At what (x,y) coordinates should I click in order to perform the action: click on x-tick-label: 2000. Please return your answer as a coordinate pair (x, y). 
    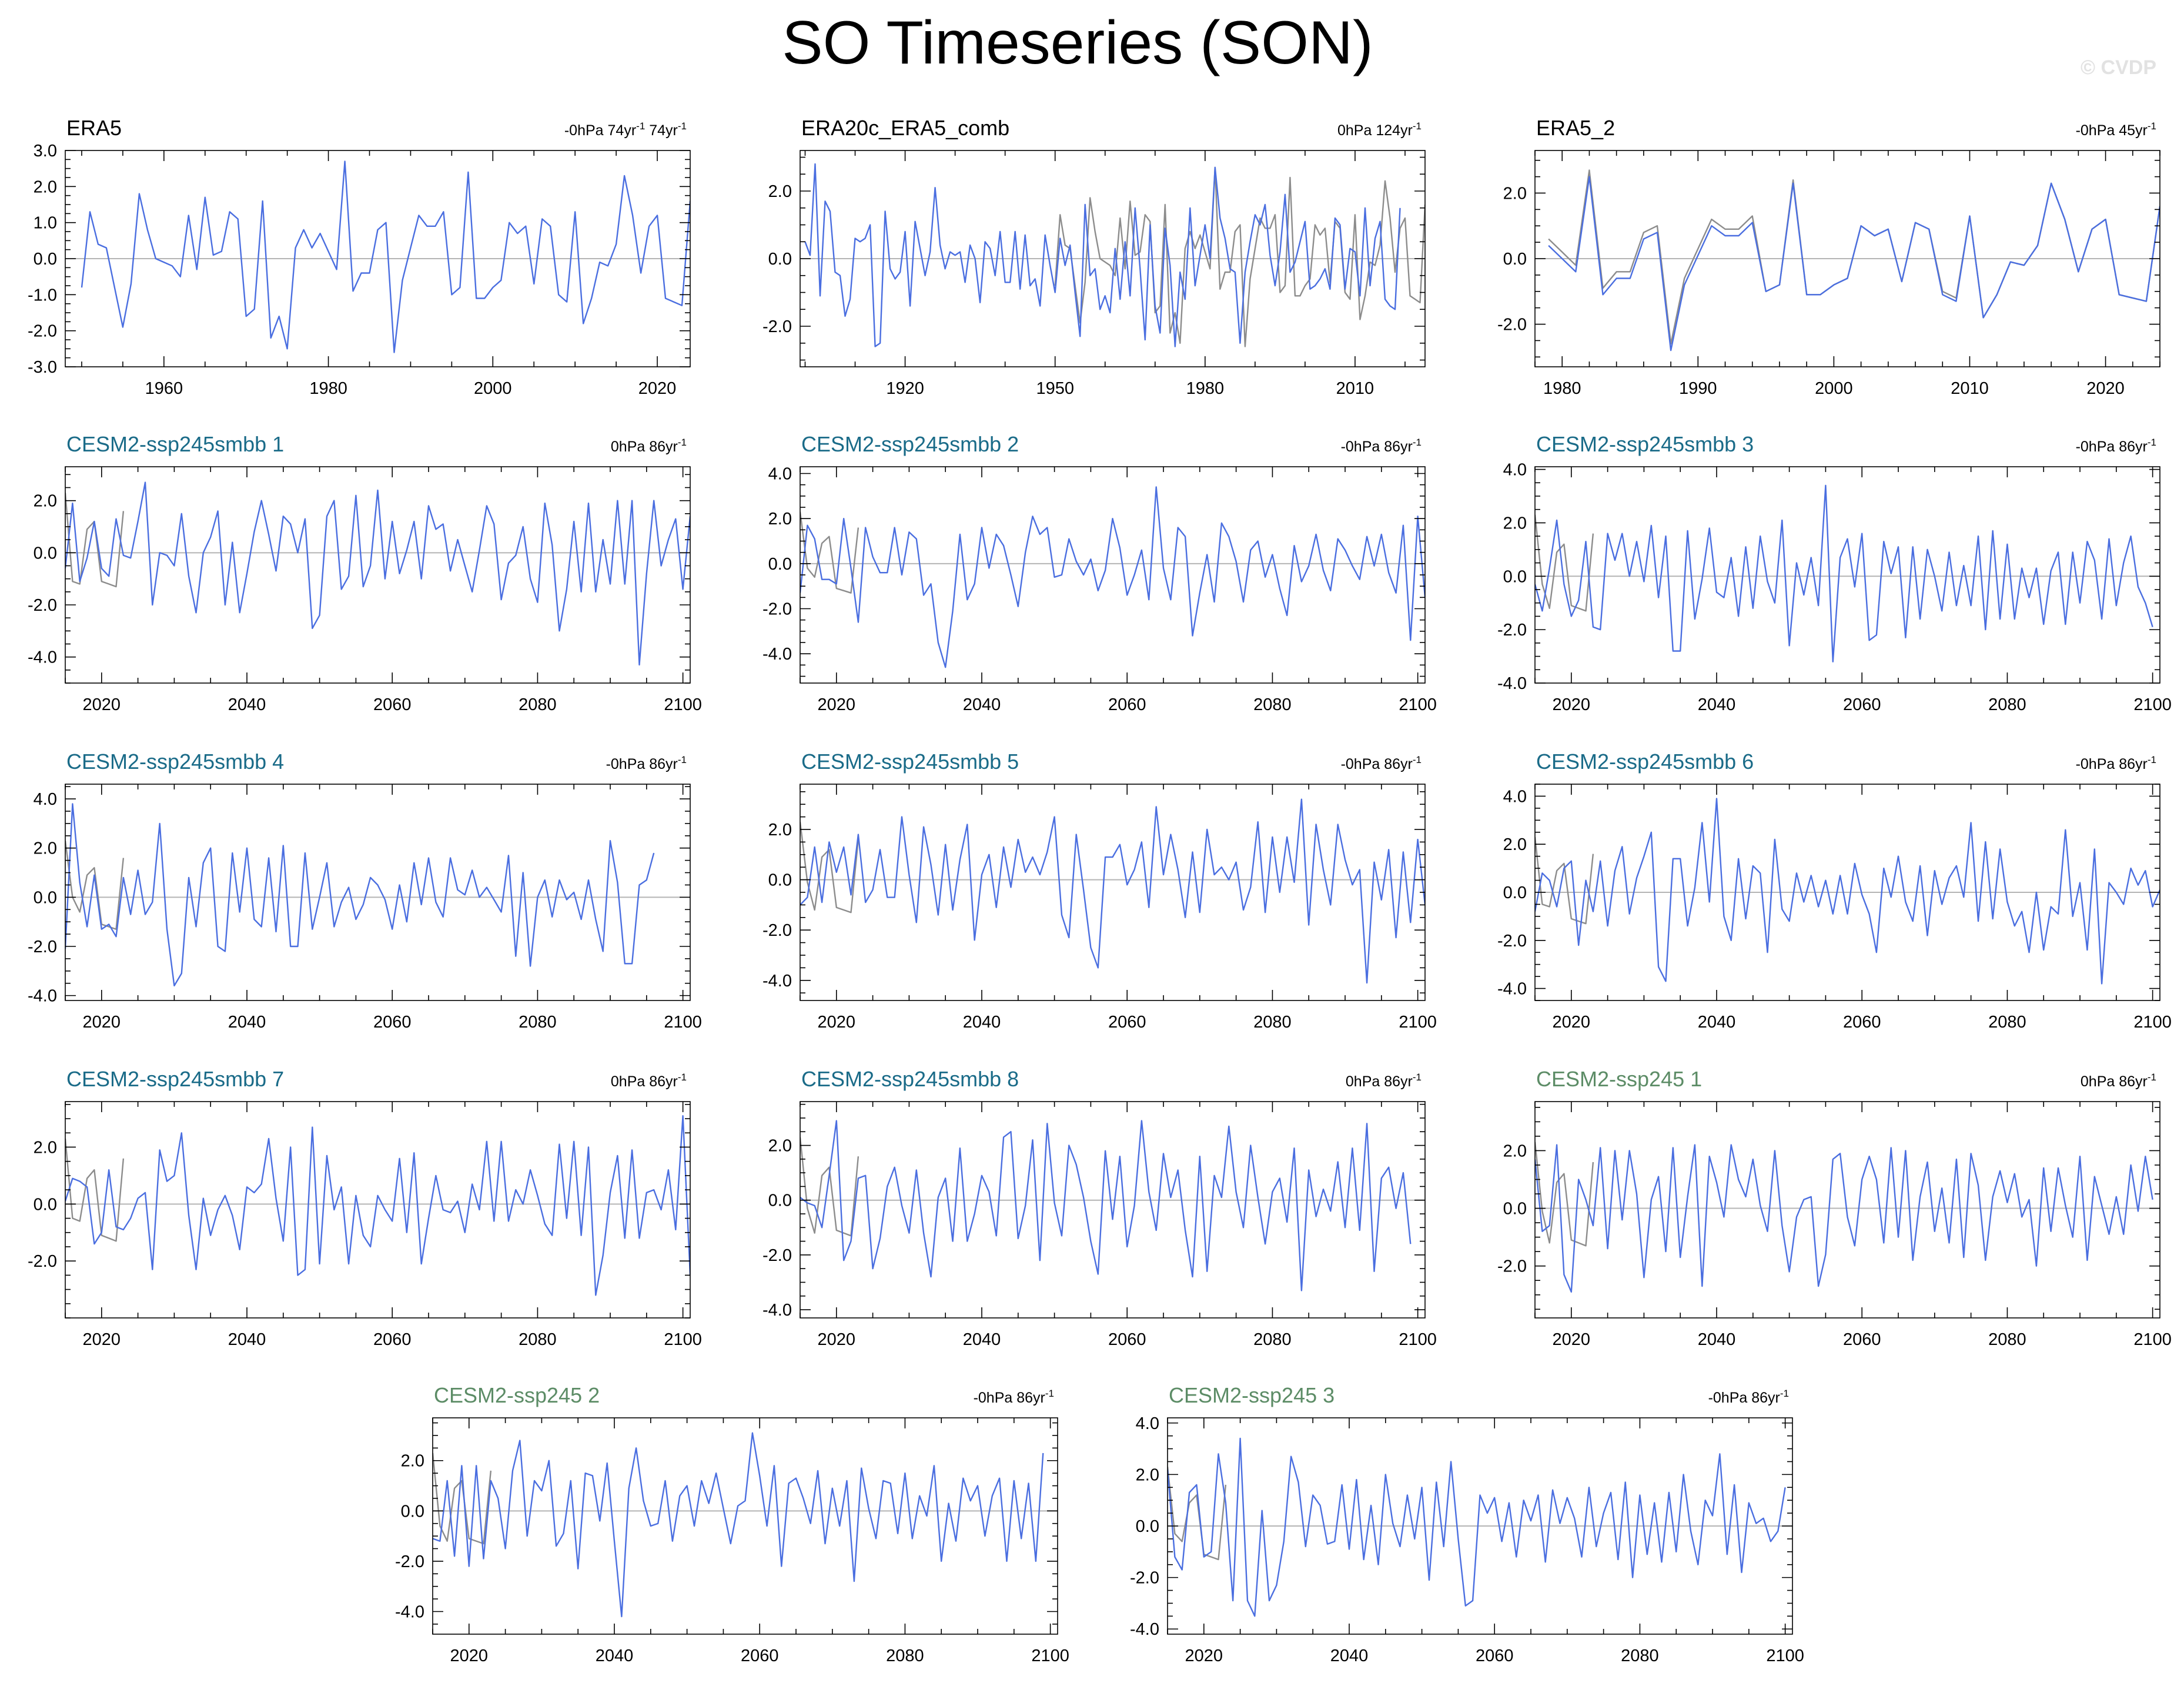
    Looking at the image, I should click on (493, 388).